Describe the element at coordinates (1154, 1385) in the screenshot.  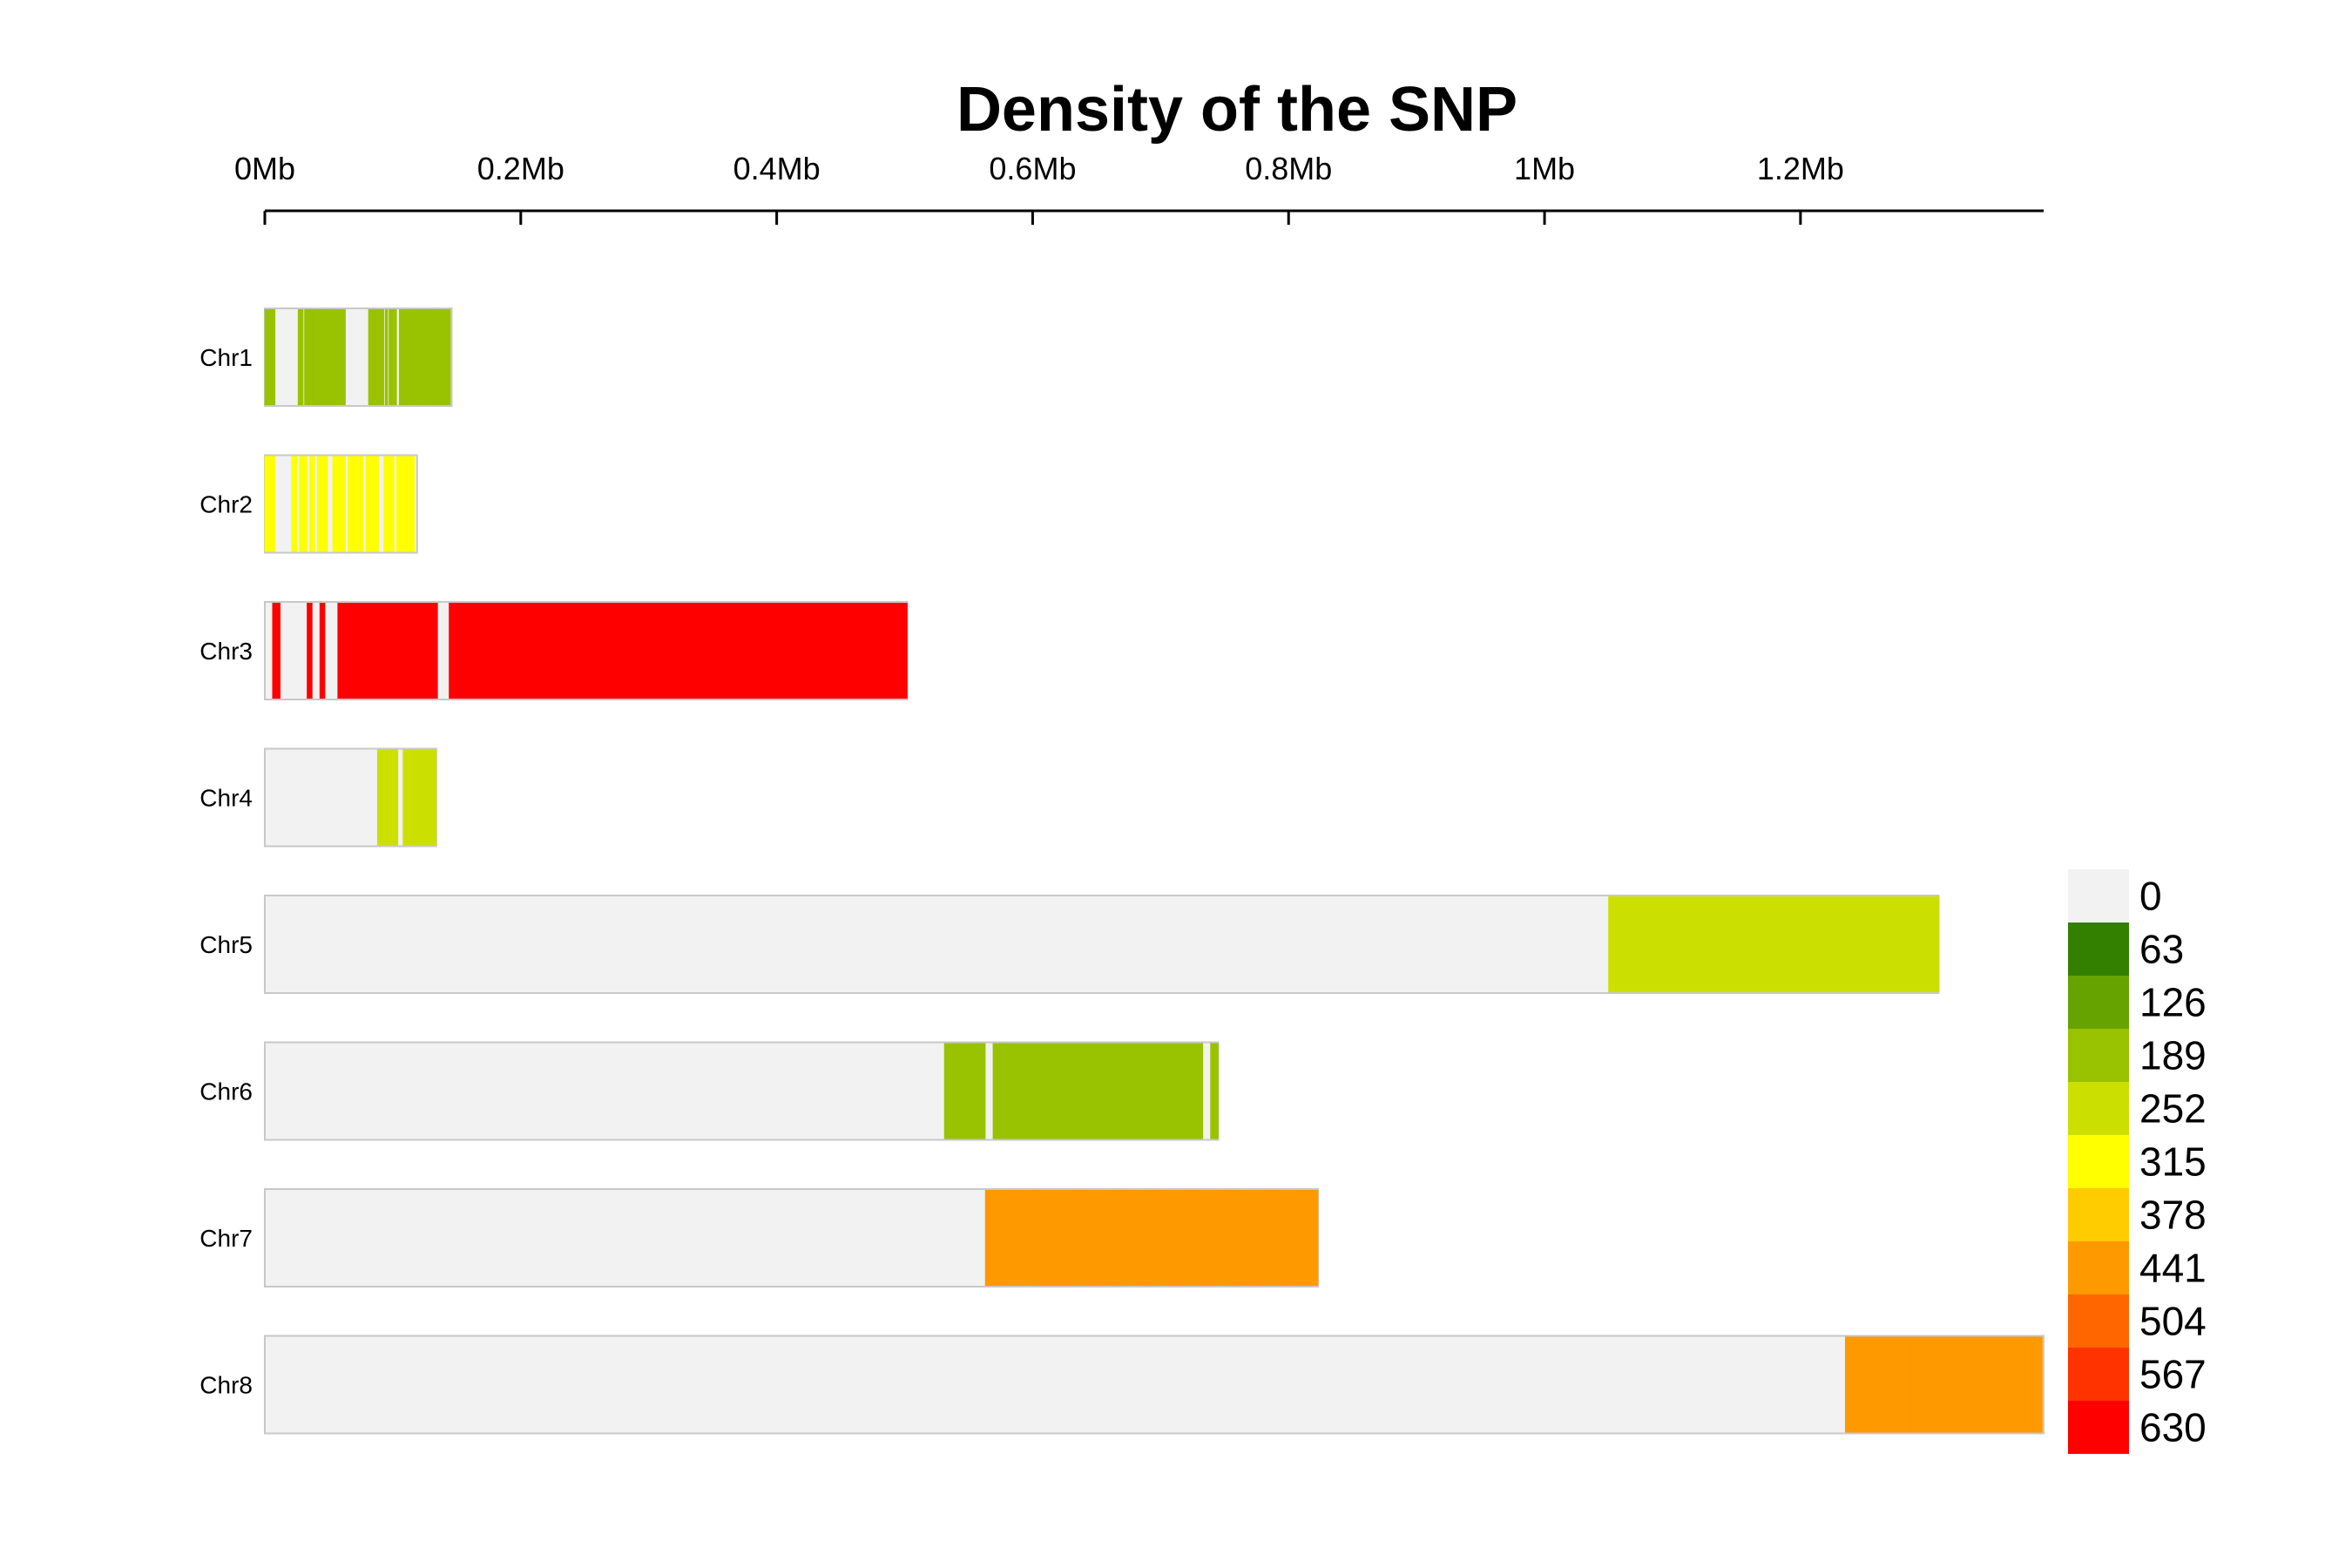
I see `chromosome-body` at that location.